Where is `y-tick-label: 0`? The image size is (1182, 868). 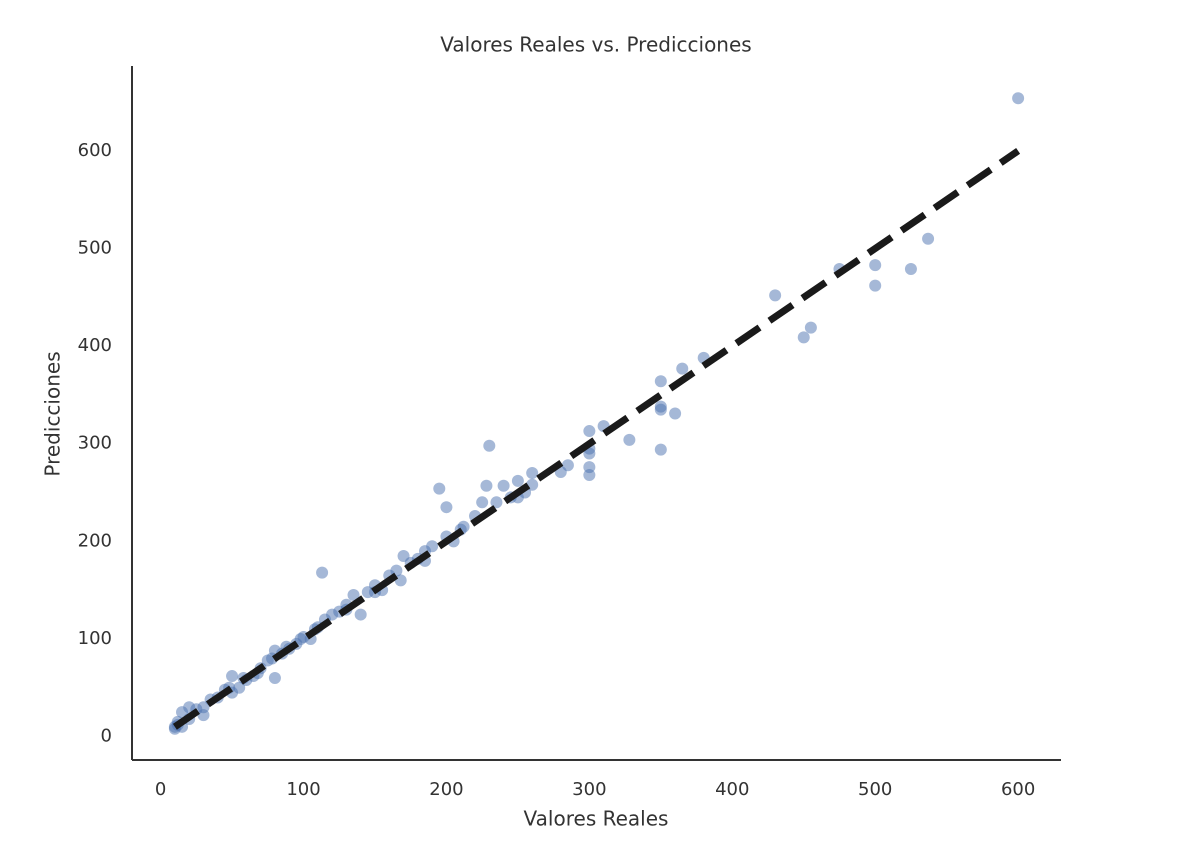 y-tick-label: 0 is located at coordinates (106, 736).